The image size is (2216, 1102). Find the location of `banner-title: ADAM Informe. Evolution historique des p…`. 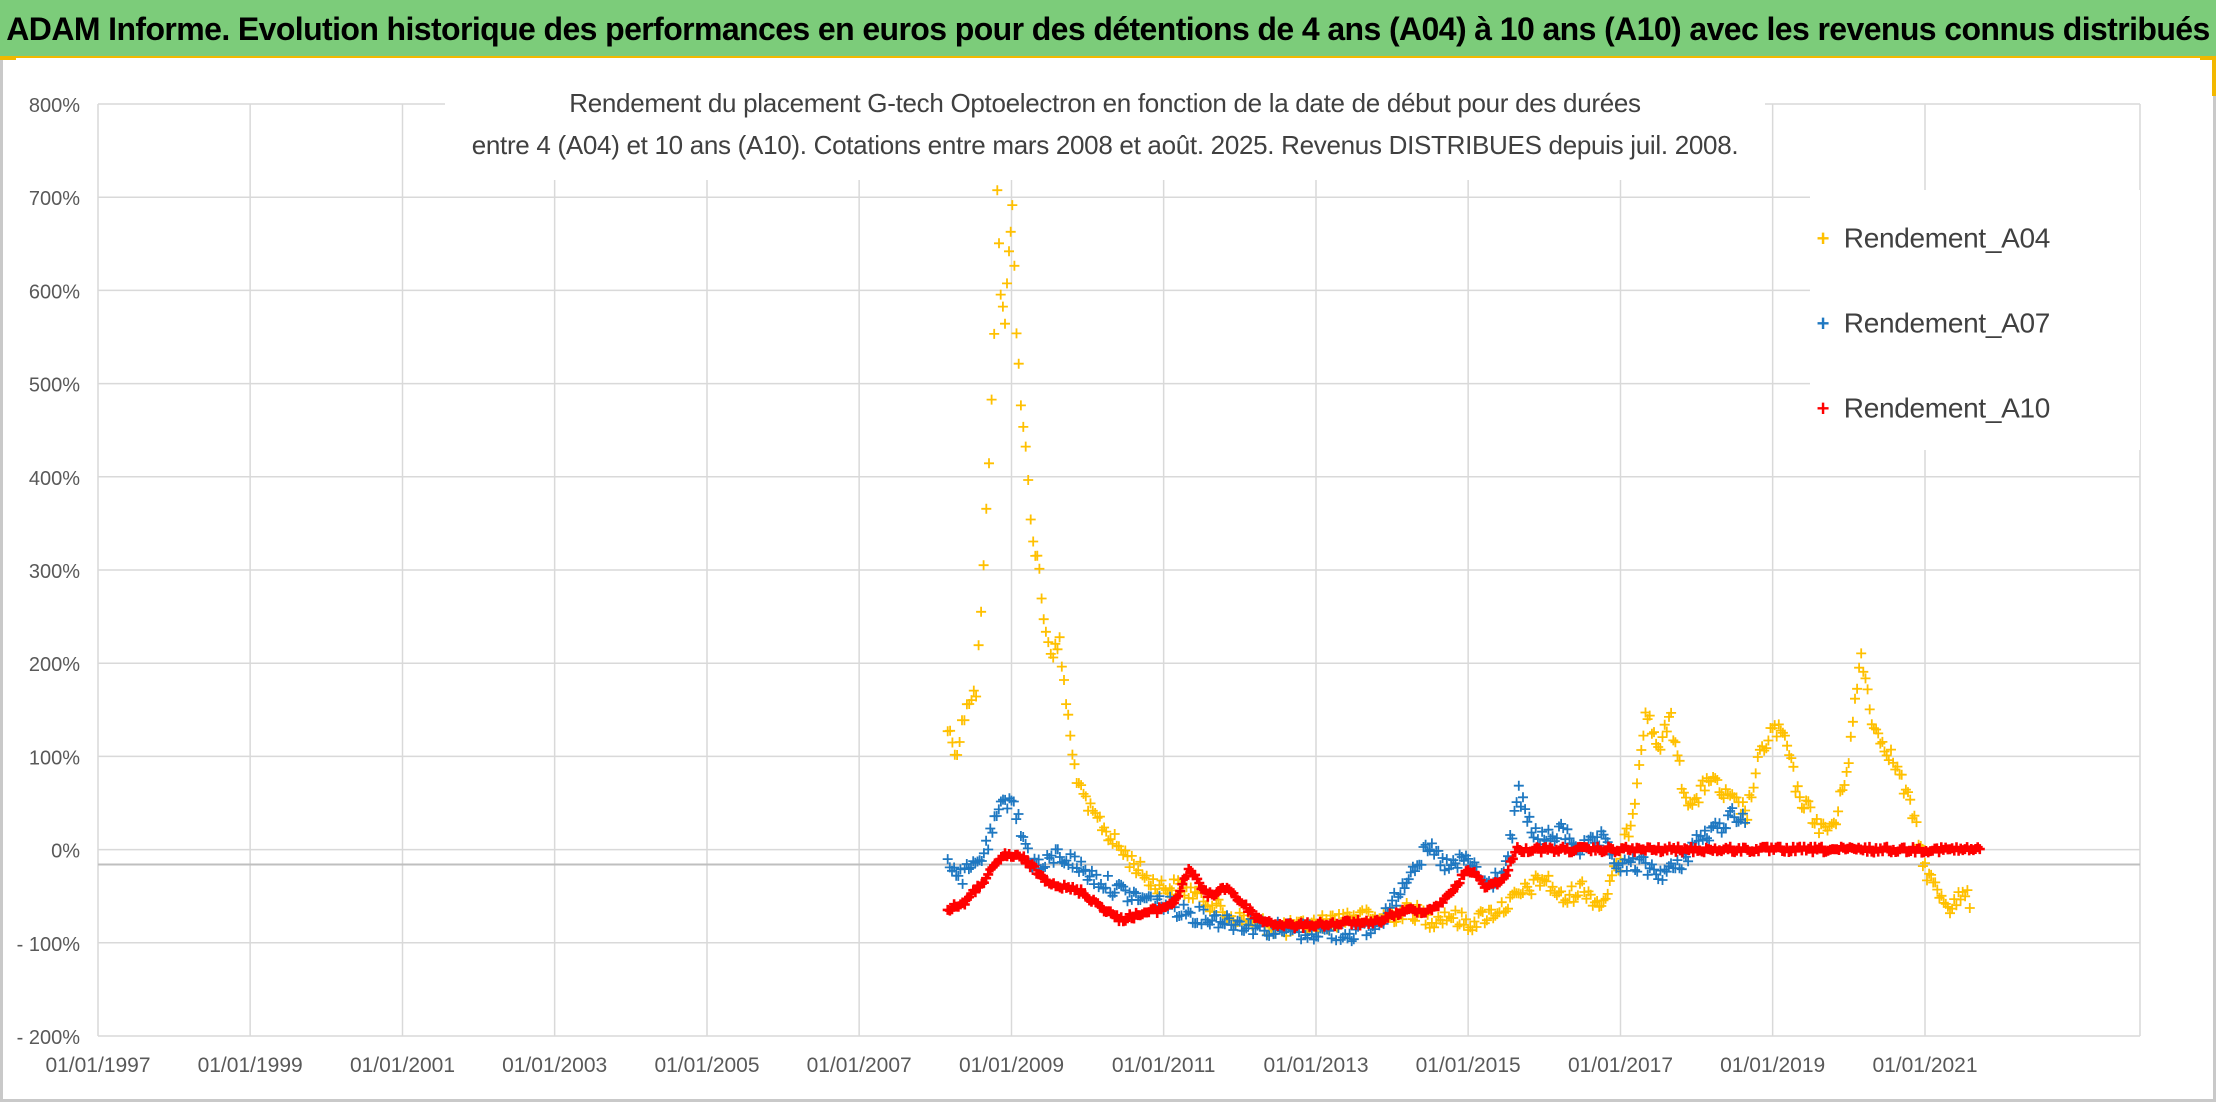

banner-title: ADAM Informe. Evolution historique des p… is located at coordinates (1108, 29).